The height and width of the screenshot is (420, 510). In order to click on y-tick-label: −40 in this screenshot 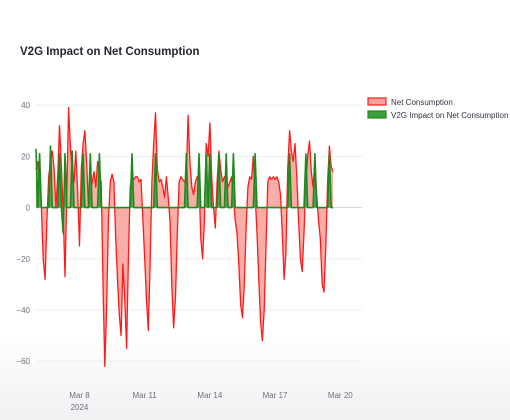, I will do `click(23, 310)`.